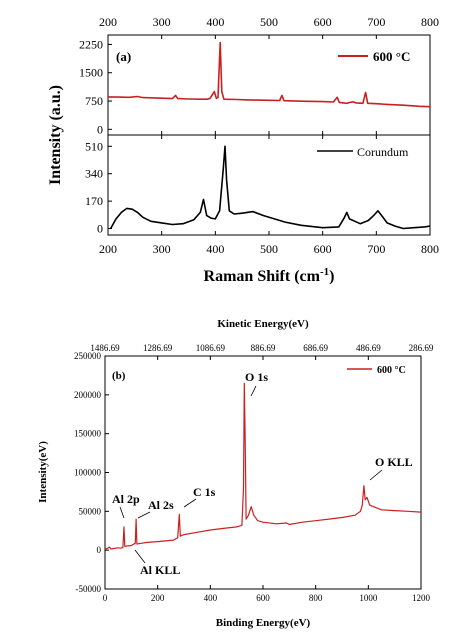  Describe the element at coordinates (383, 152) in the screenshot. I see `legend-label-corundum: Corundum` at that location.